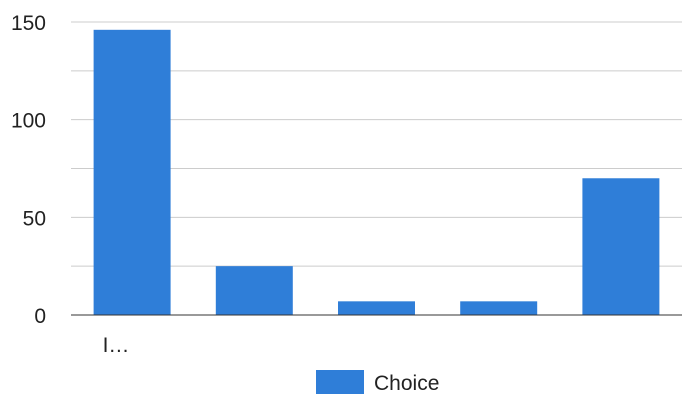  I want to click on y-tick-label: 50, so click(34, 218).